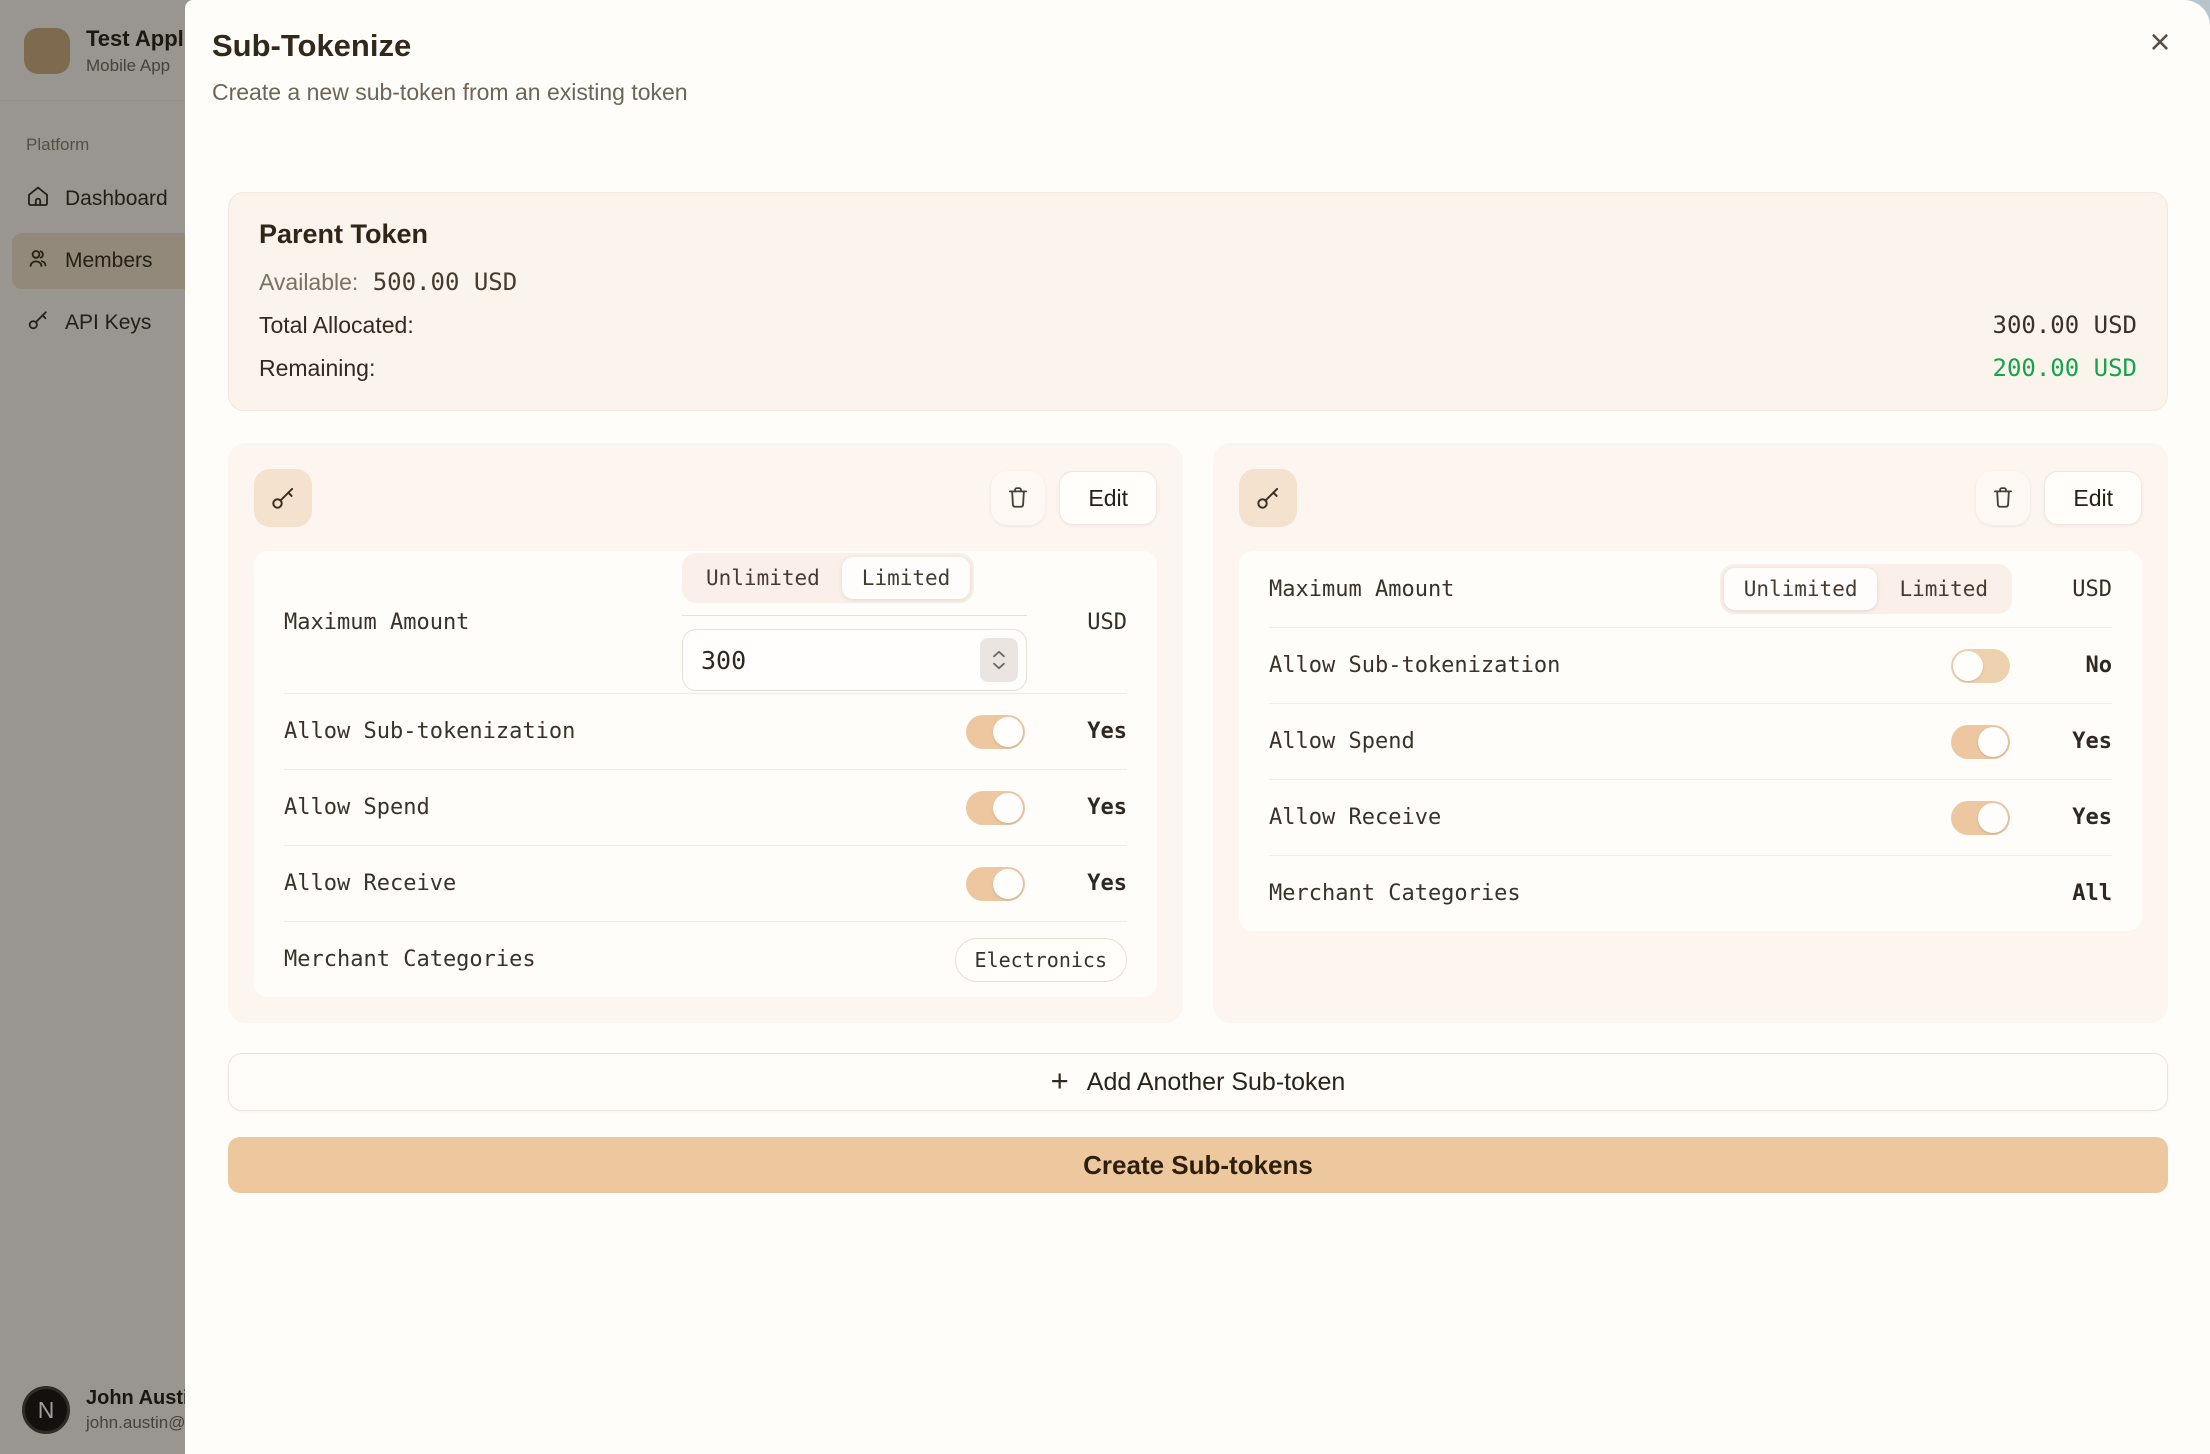  What do you see at coordinates (999, 654) in the screenshot?
I see `chevron-up-icon` at bounding box center [999, 654].